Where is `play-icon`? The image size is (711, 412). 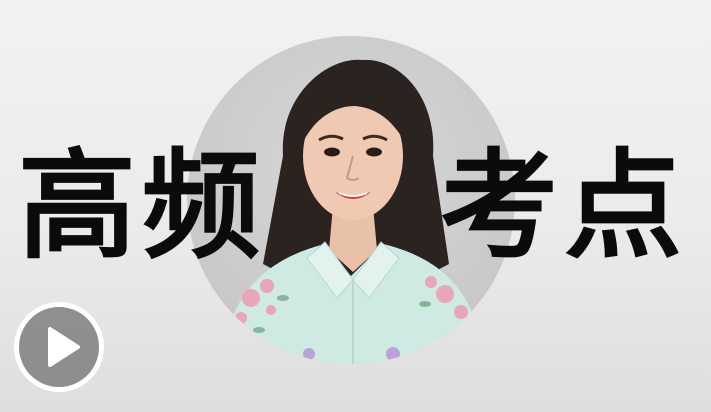
play-icon is located at coordinates (64, 347).